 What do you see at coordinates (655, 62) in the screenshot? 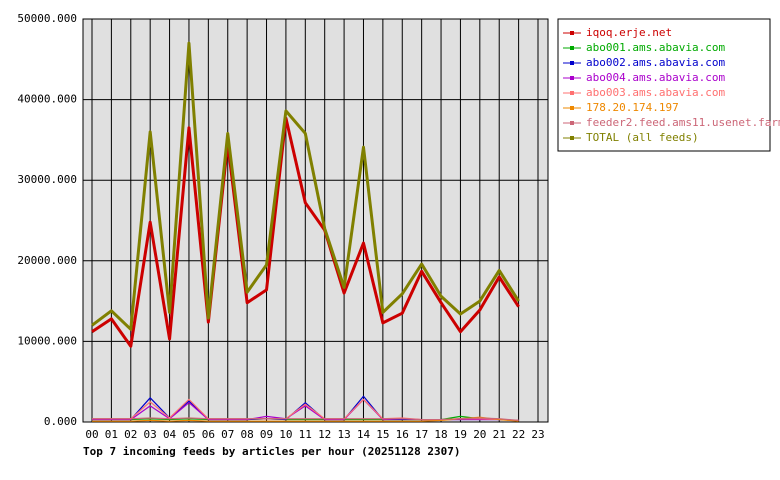
I see `legend-label: abo002.ams.abavia.com` at bounding box center [655, 62].